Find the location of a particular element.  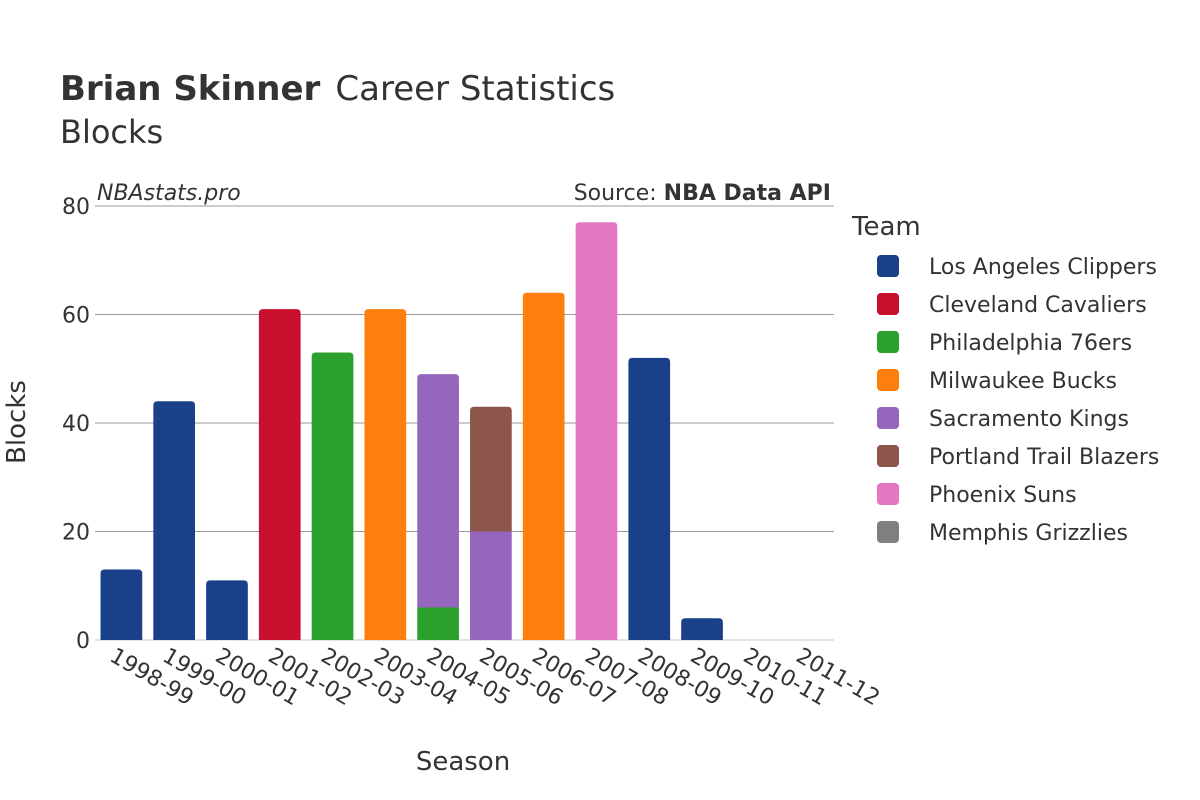

legend-swatch-philadelphia-76ers is located at coordinates (888, 342).